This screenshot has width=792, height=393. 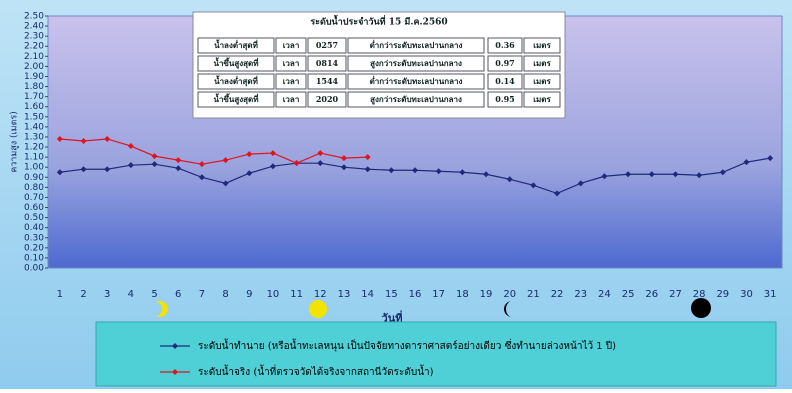 I want to click on y-tick-label: 0.50, so click(x=34, y=218).